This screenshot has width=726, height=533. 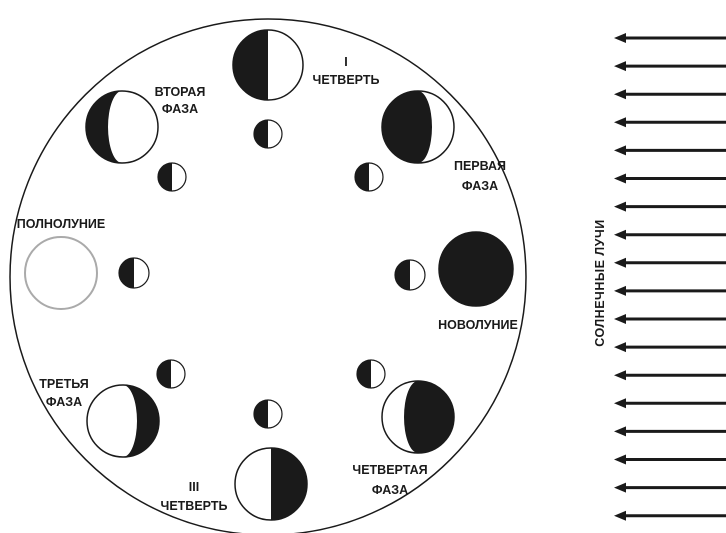 What do you see at coordinates (271, 484) in the screenshot?
I see `moon-third-quarter` at bounding box center [271, 484].